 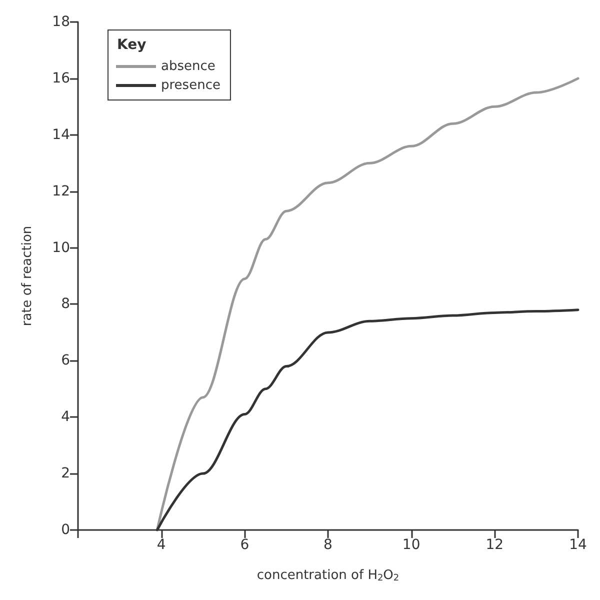 I want to click on y-tick-label: 14, so click(x=61, y=134).